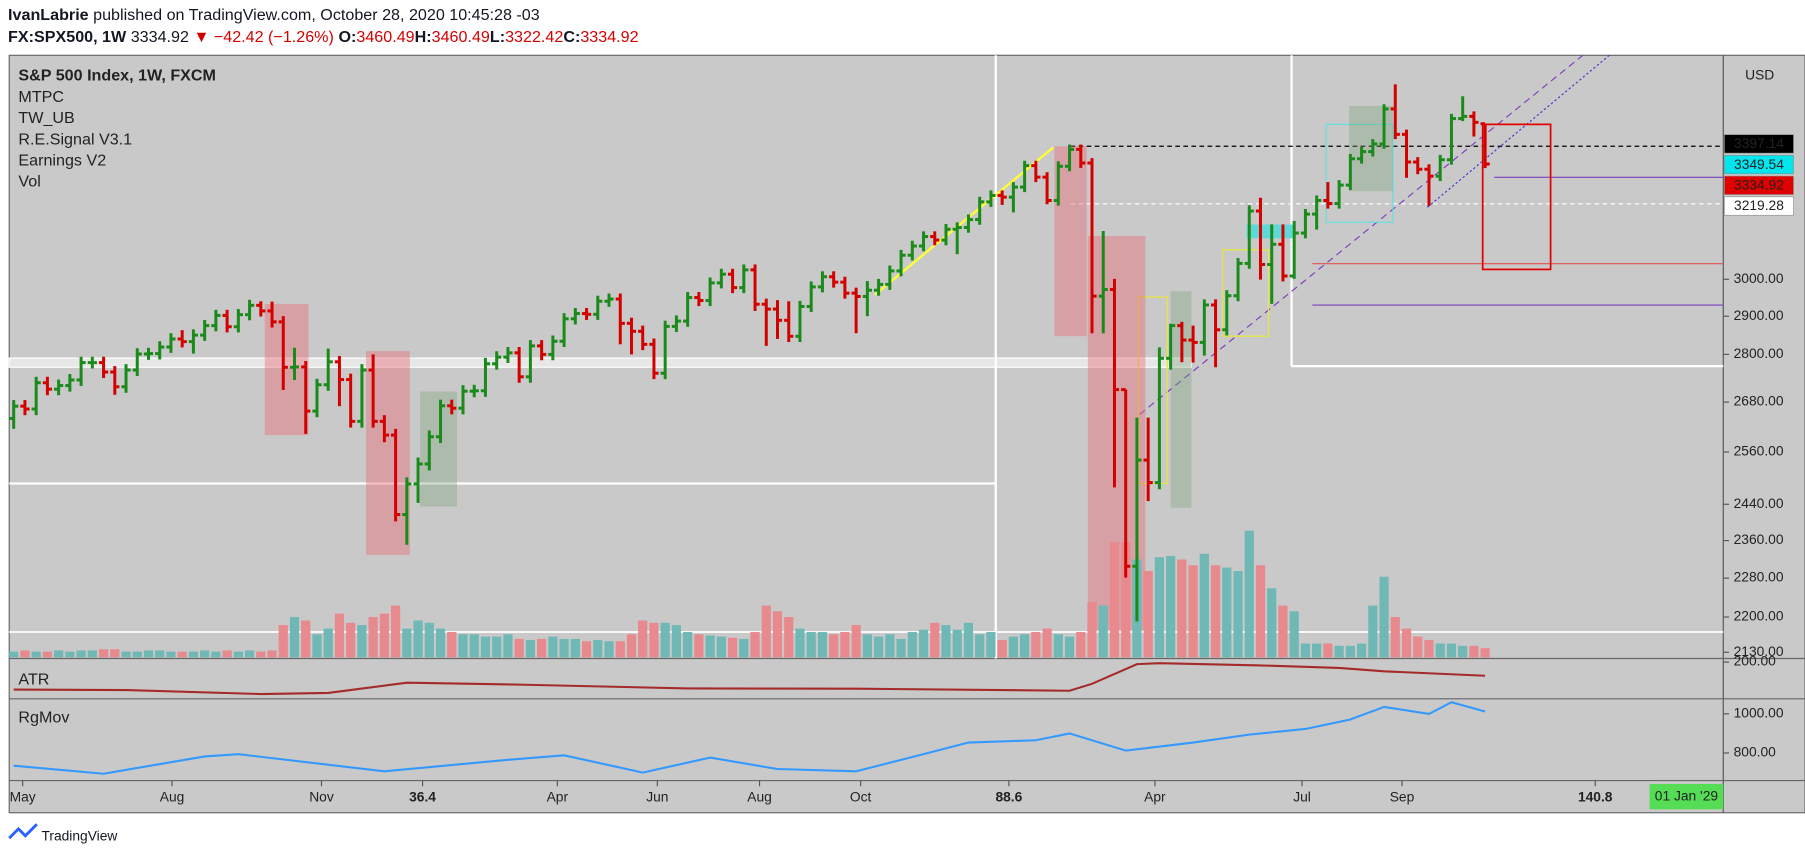 Image resolution: width=1805 pixels, height=860 pixels. Describe the element at coordinates (1595, 796) in the screenshot. I see `x-tick-label: 140.8` at that location.